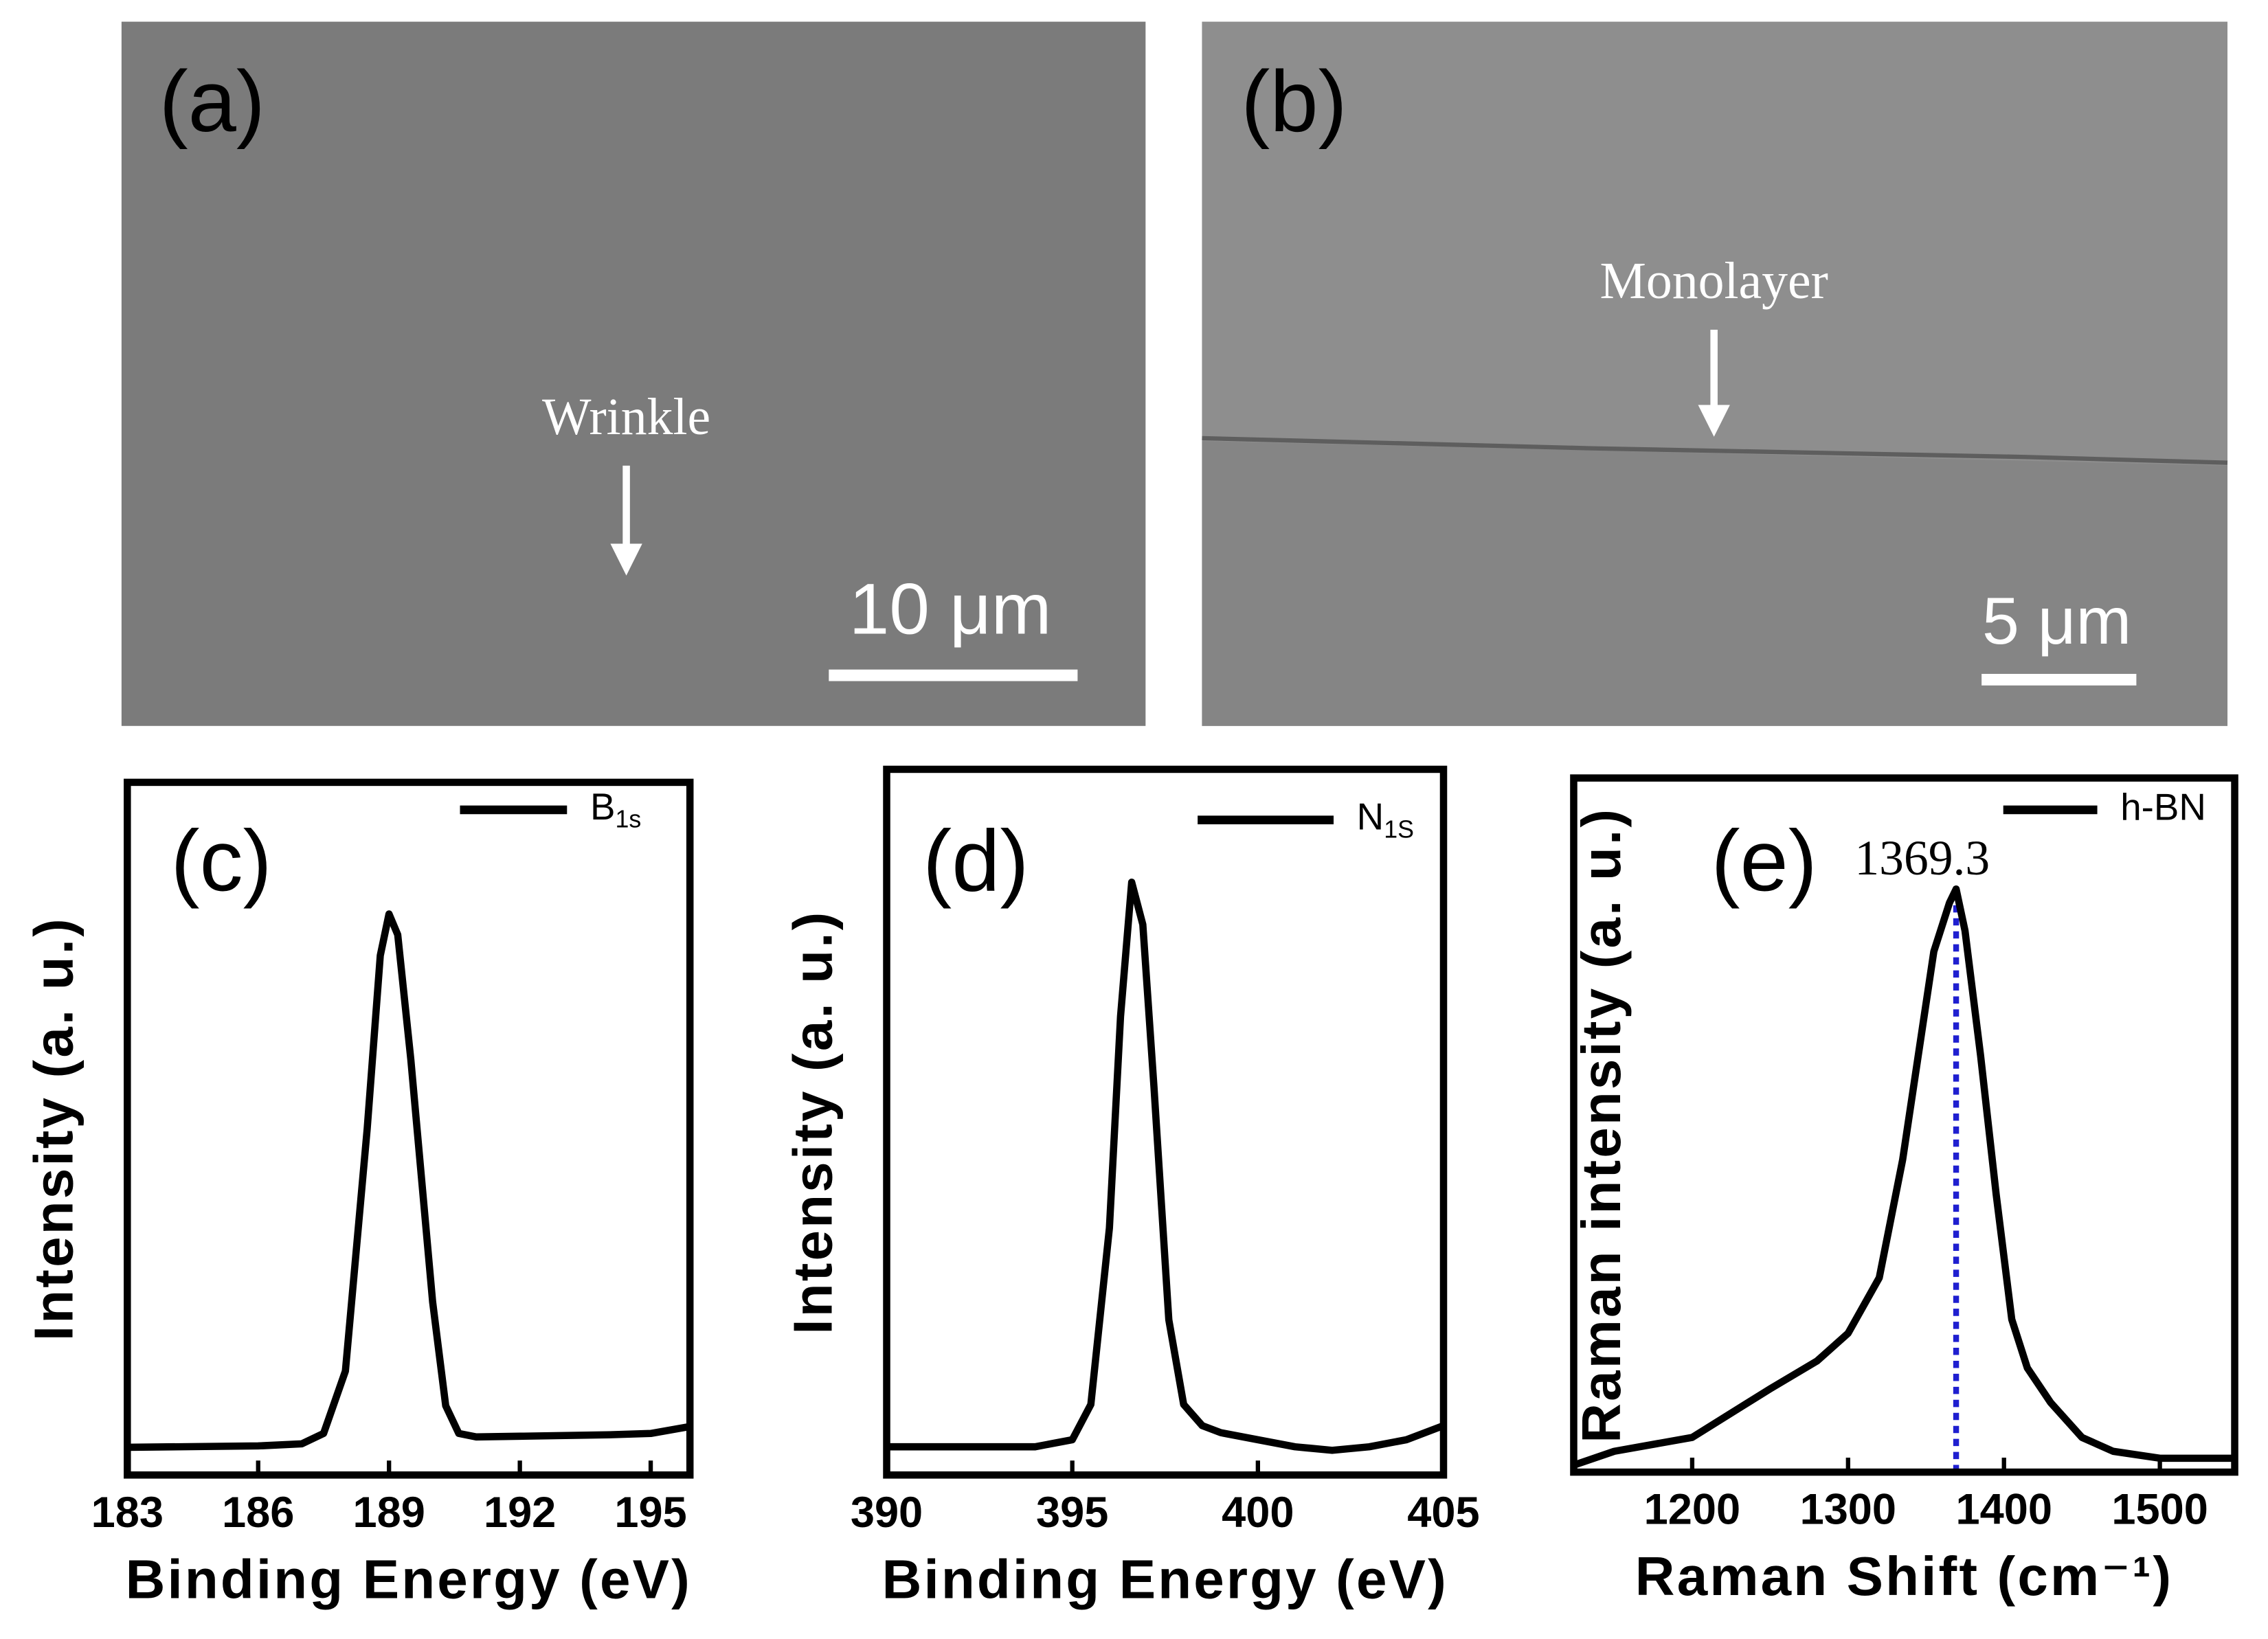  I want to click on legend-label: h-BN, so click(2163, 806).